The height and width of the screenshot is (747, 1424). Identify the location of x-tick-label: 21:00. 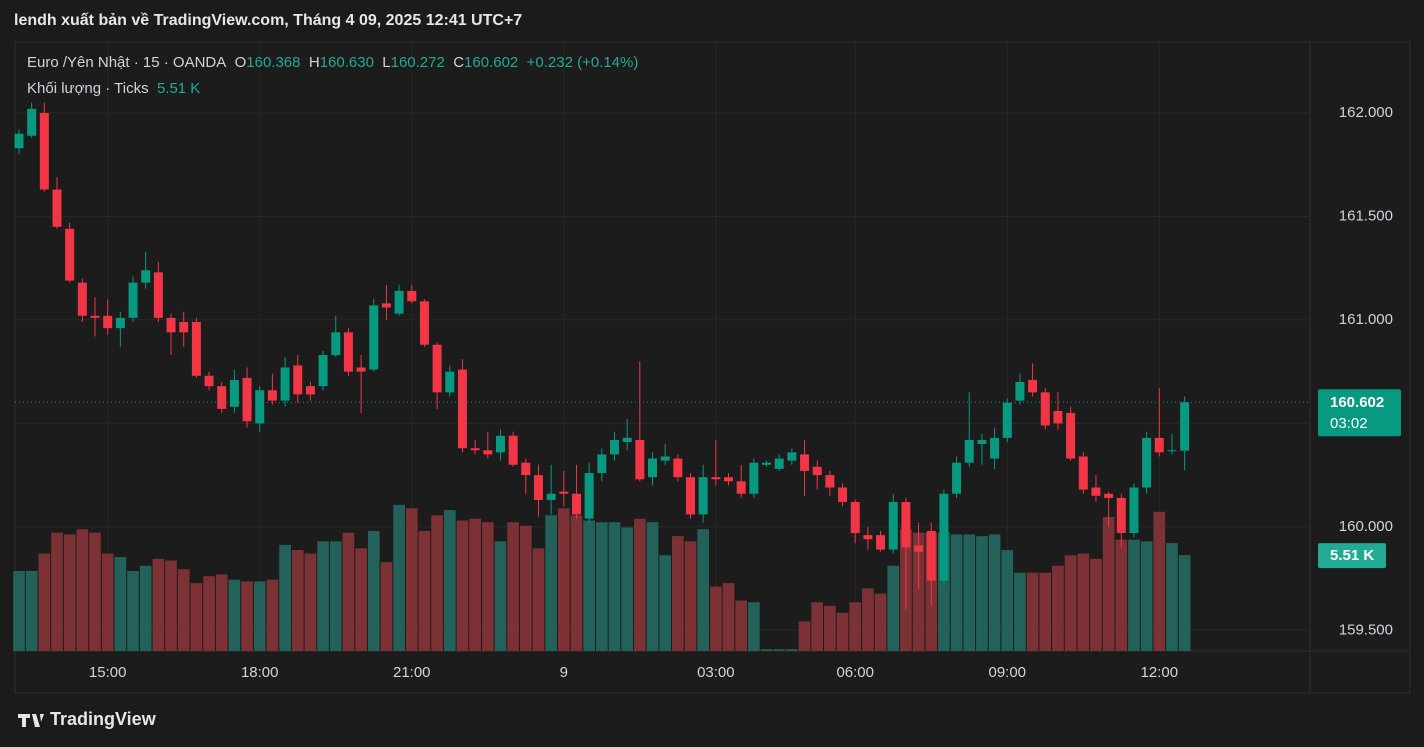
(412, 672).